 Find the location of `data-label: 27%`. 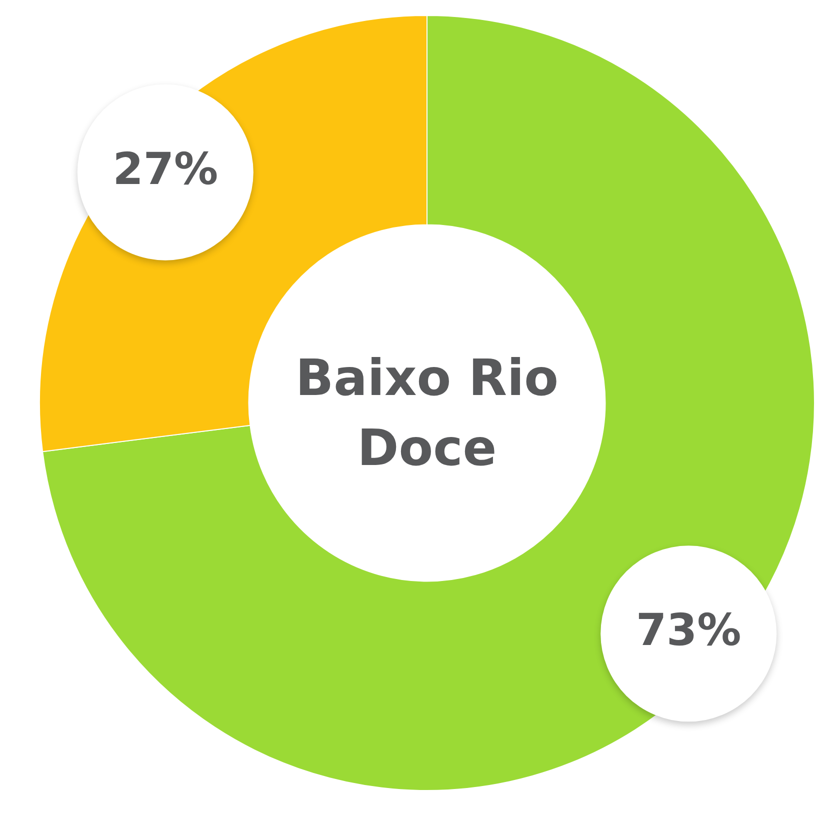

data-label: 27% is located at coordinates (165, 169).